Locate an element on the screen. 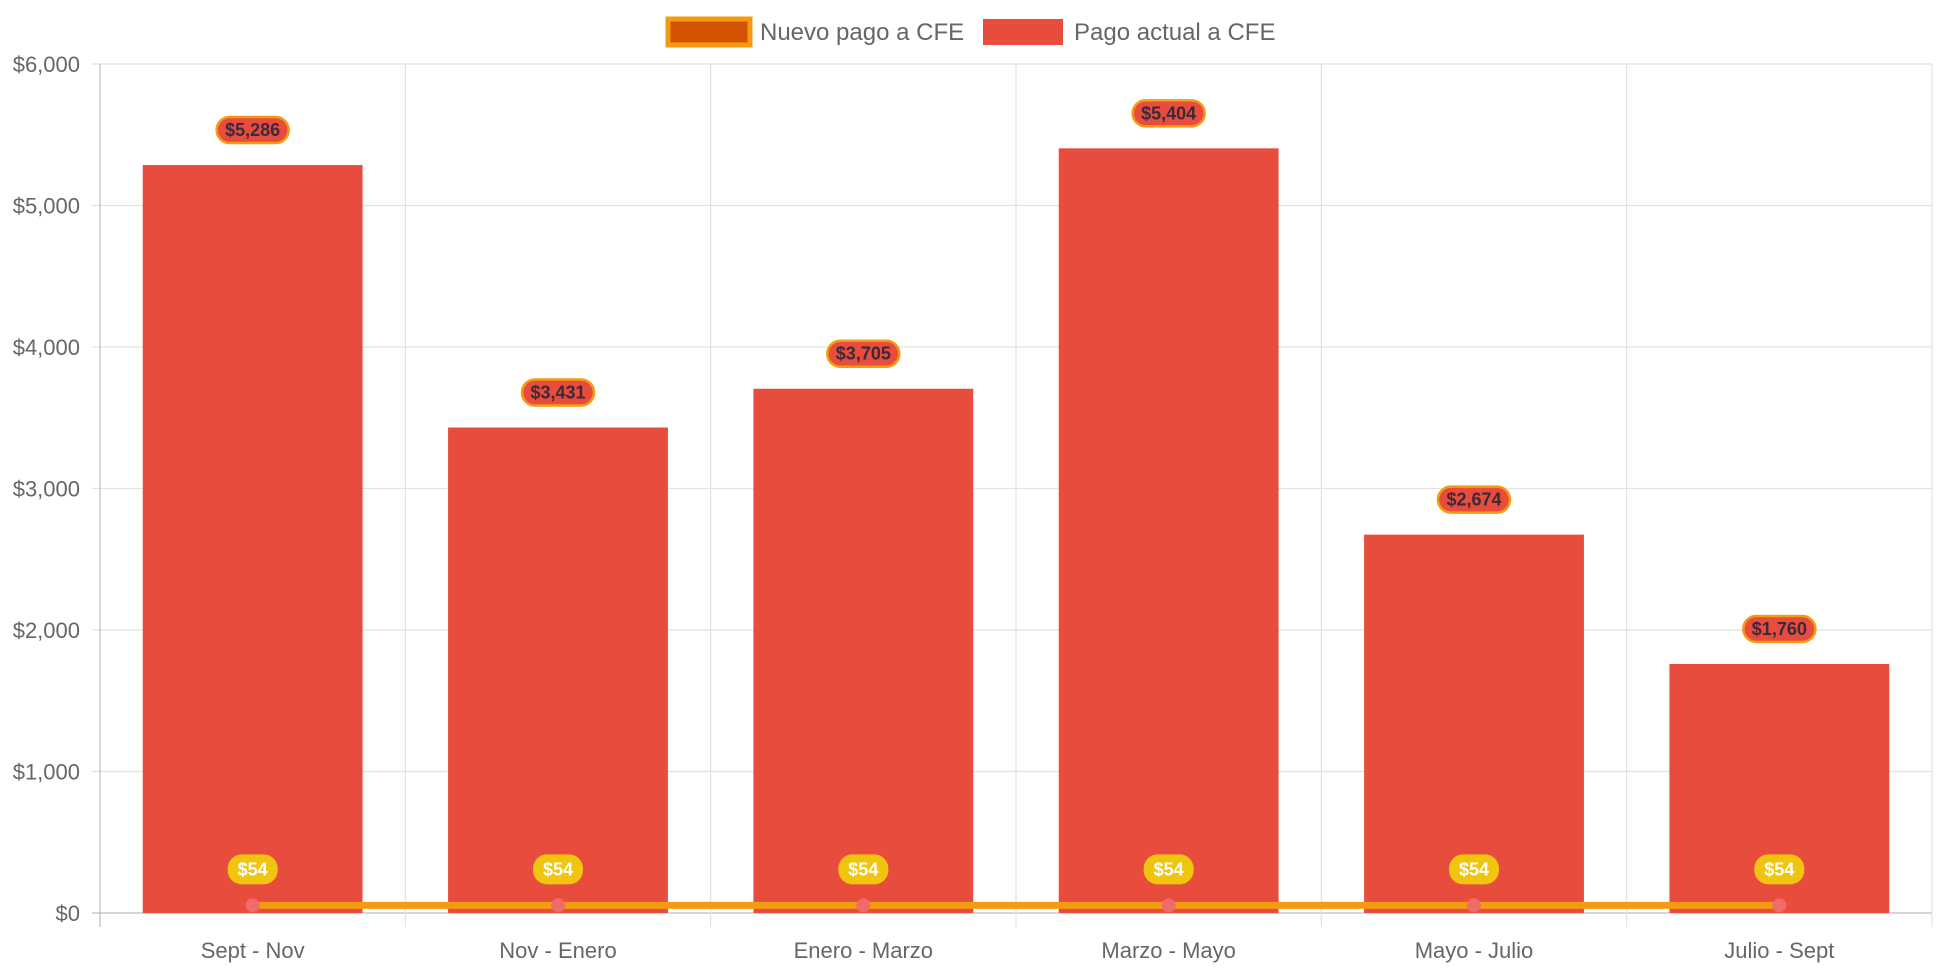 The image size is (1942, 970). bar-value-label: $1,760 is located at coordinates (1779, 629).